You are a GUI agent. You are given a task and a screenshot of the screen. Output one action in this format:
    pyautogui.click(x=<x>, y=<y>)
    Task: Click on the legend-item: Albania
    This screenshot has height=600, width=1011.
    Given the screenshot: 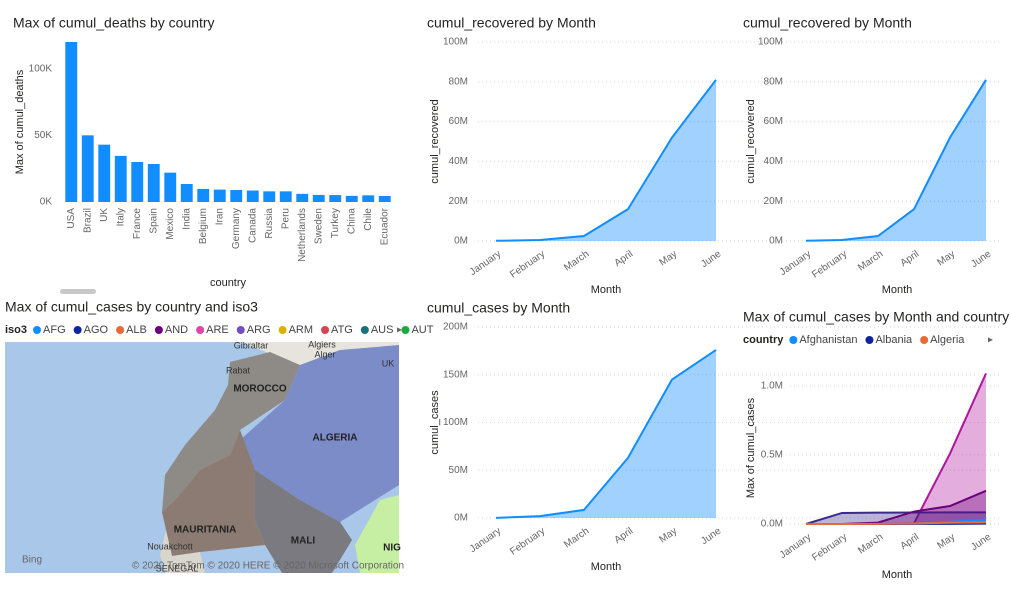 What is the action you would take?
    pyautogui.click(x=894, y=340)
    